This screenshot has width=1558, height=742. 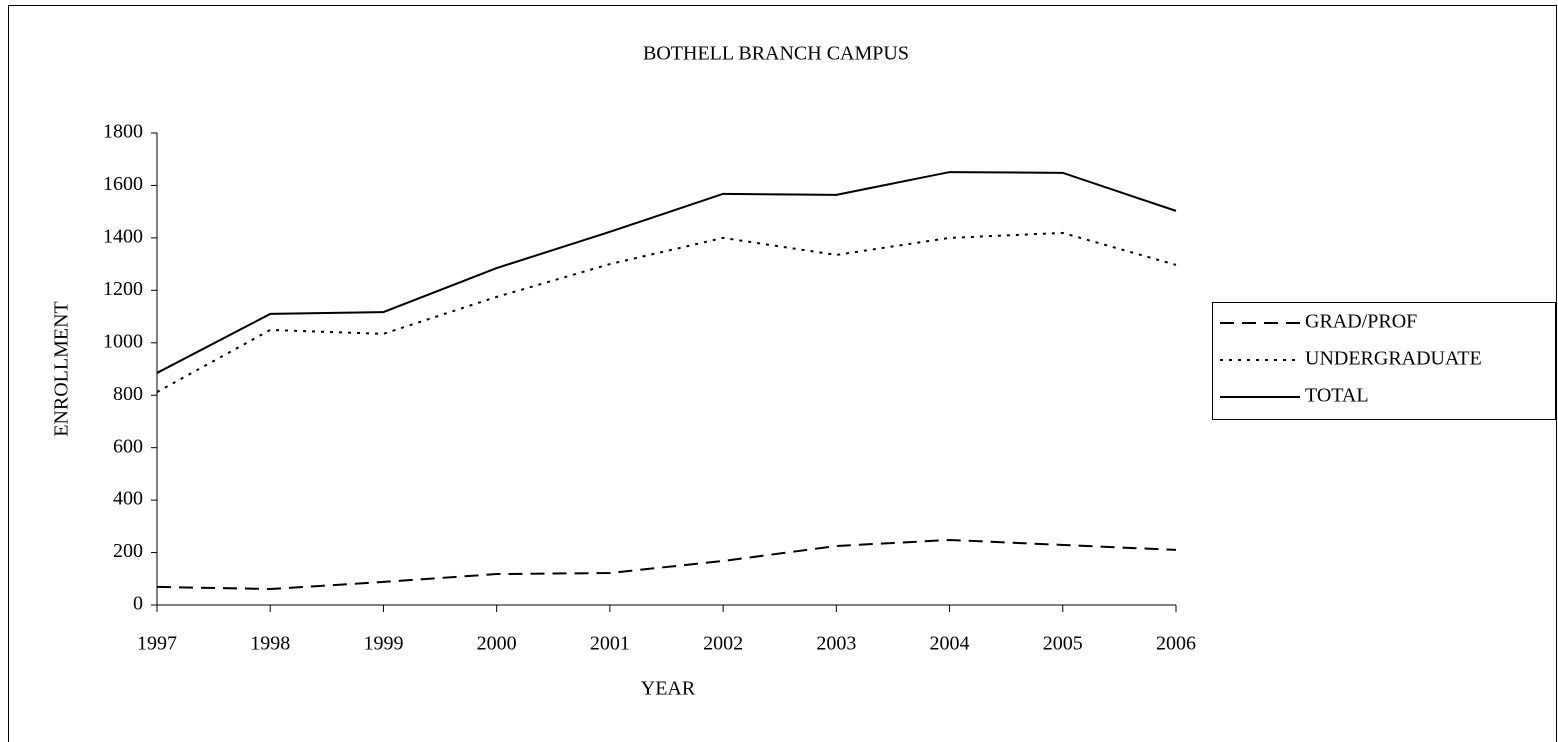 What do you see at coordinates (62, 369) in the screenshot?
I see `y-axis-title: ENROLLMENT` at bounding box center [62, 369].